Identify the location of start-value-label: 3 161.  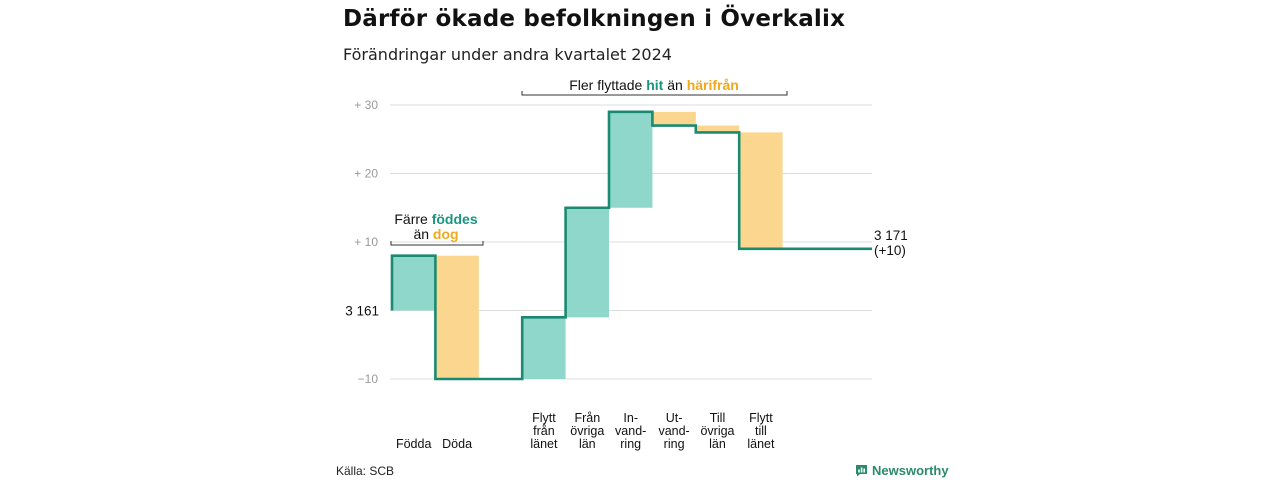
(362, 311).